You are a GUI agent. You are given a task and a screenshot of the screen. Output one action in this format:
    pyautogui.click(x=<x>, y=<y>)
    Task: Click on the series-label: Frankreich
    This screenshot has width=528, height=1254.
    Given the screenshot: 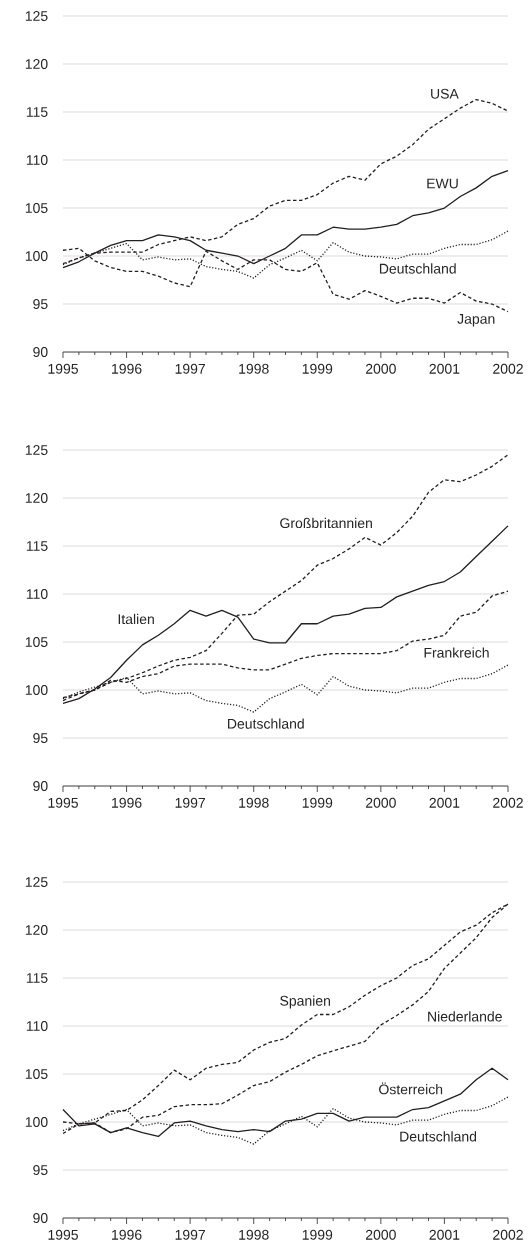 What is the action you would take?
    pyautogui.click(x=456, y=652)
    